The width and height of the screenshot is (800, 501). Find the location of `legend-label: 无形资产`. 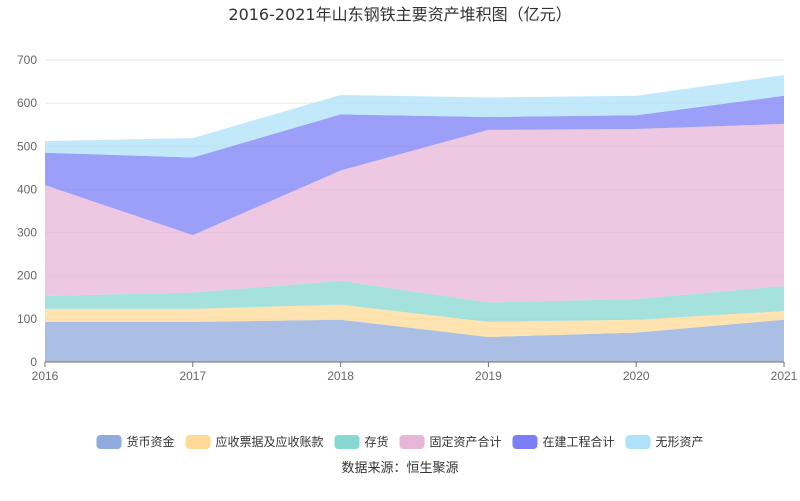

legend-label: 无形资产 is located at coordinates (680, 442).